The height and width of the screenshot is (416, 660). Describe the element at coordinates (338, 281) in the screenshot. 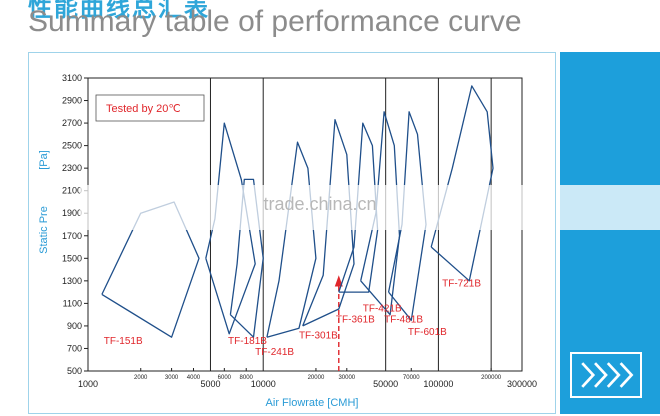

I see `highlight-arrow-icon` at that location.